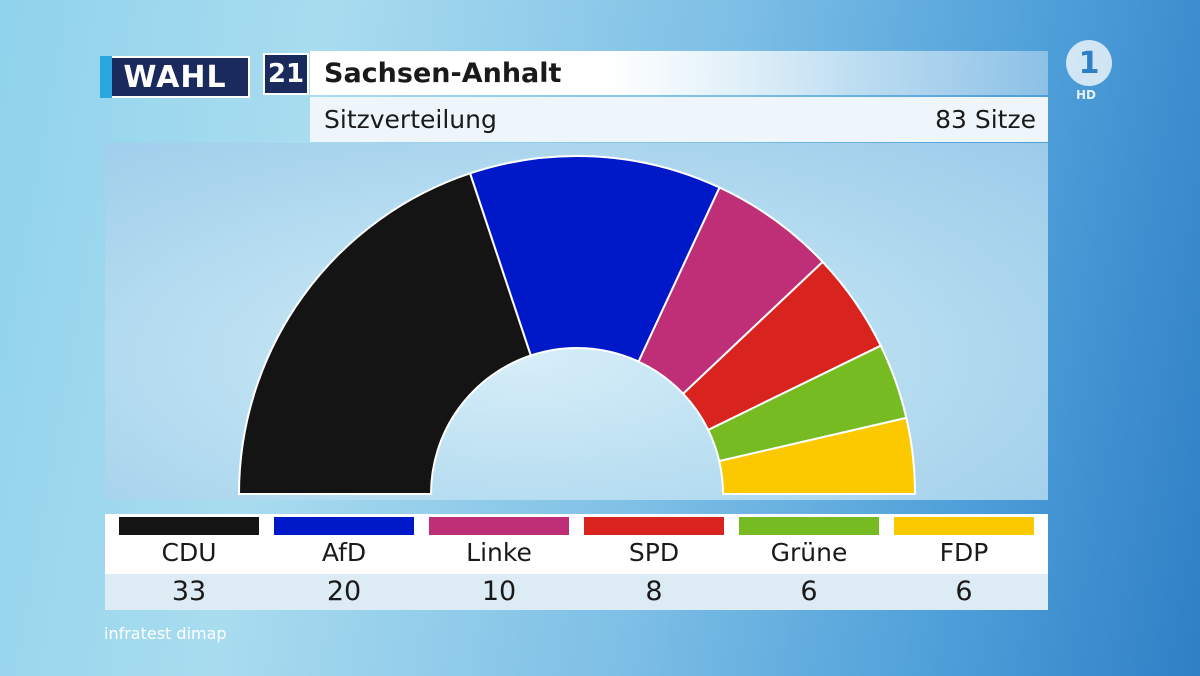 This screenshot has height=676, width=1200. Describe the element at coordinates (679, 119) in the screenshot. I see `subtitle-bar: Sitzverteilung 83 Sitze` at that location.